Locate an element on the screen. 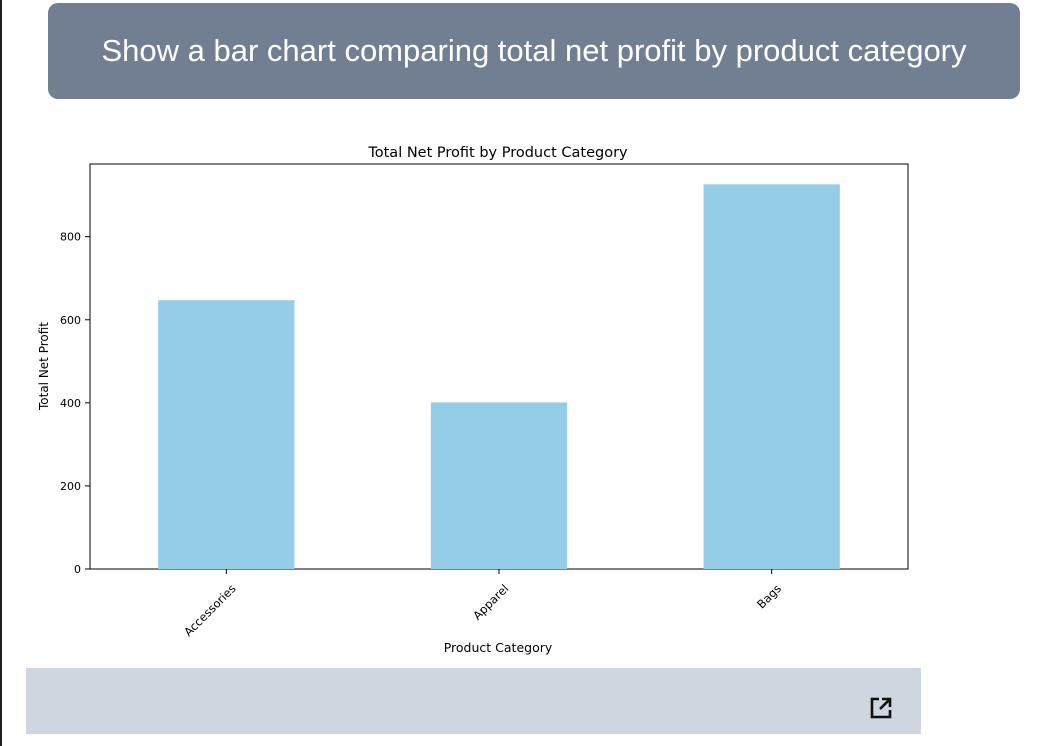 This screenshot has height=746, width=1038. bar-apparel is located at coordinates (499, 485).